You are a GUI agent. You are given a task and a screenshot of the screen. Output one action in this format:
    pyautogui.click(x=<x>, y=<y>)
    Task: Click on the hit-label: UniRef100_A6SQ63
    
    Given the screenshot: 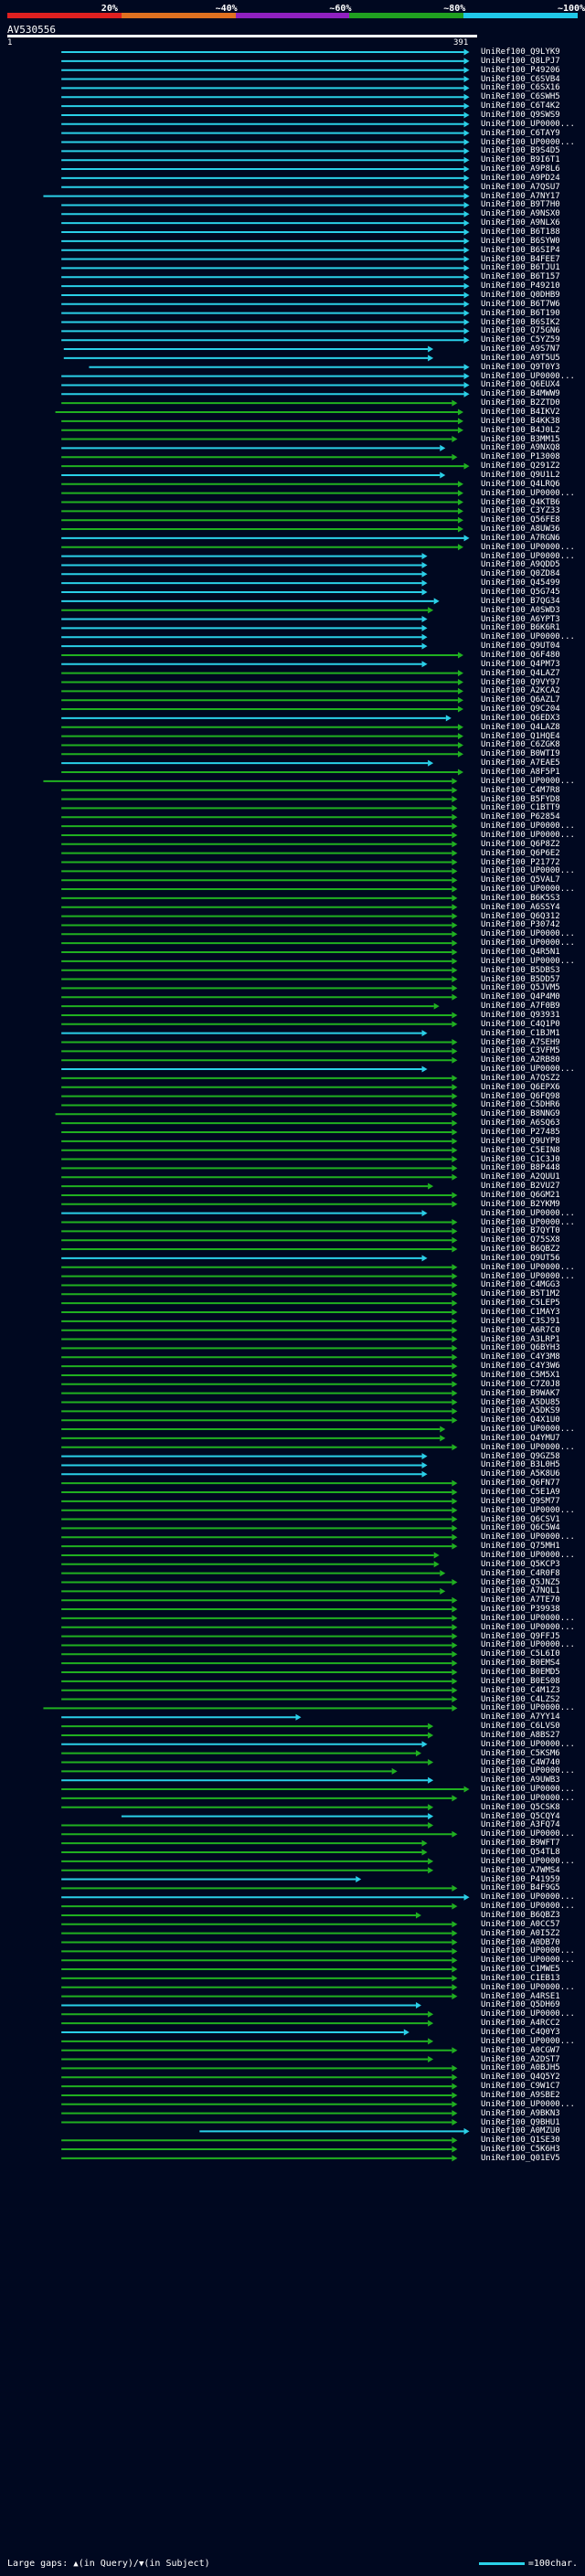 What is the action you would take?
    pyautogui.click(x=520, y=1123)
    